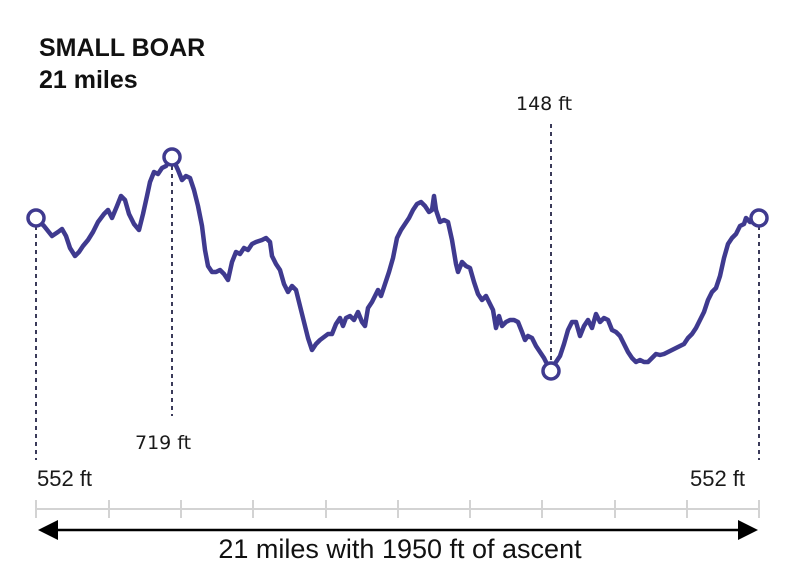 This screenshot has width=800, height=584. What do you see at coordinates (65, 478) in the screenshot?
I see `start-elevation-label: 552 ft` at bounding box center [65, 478].